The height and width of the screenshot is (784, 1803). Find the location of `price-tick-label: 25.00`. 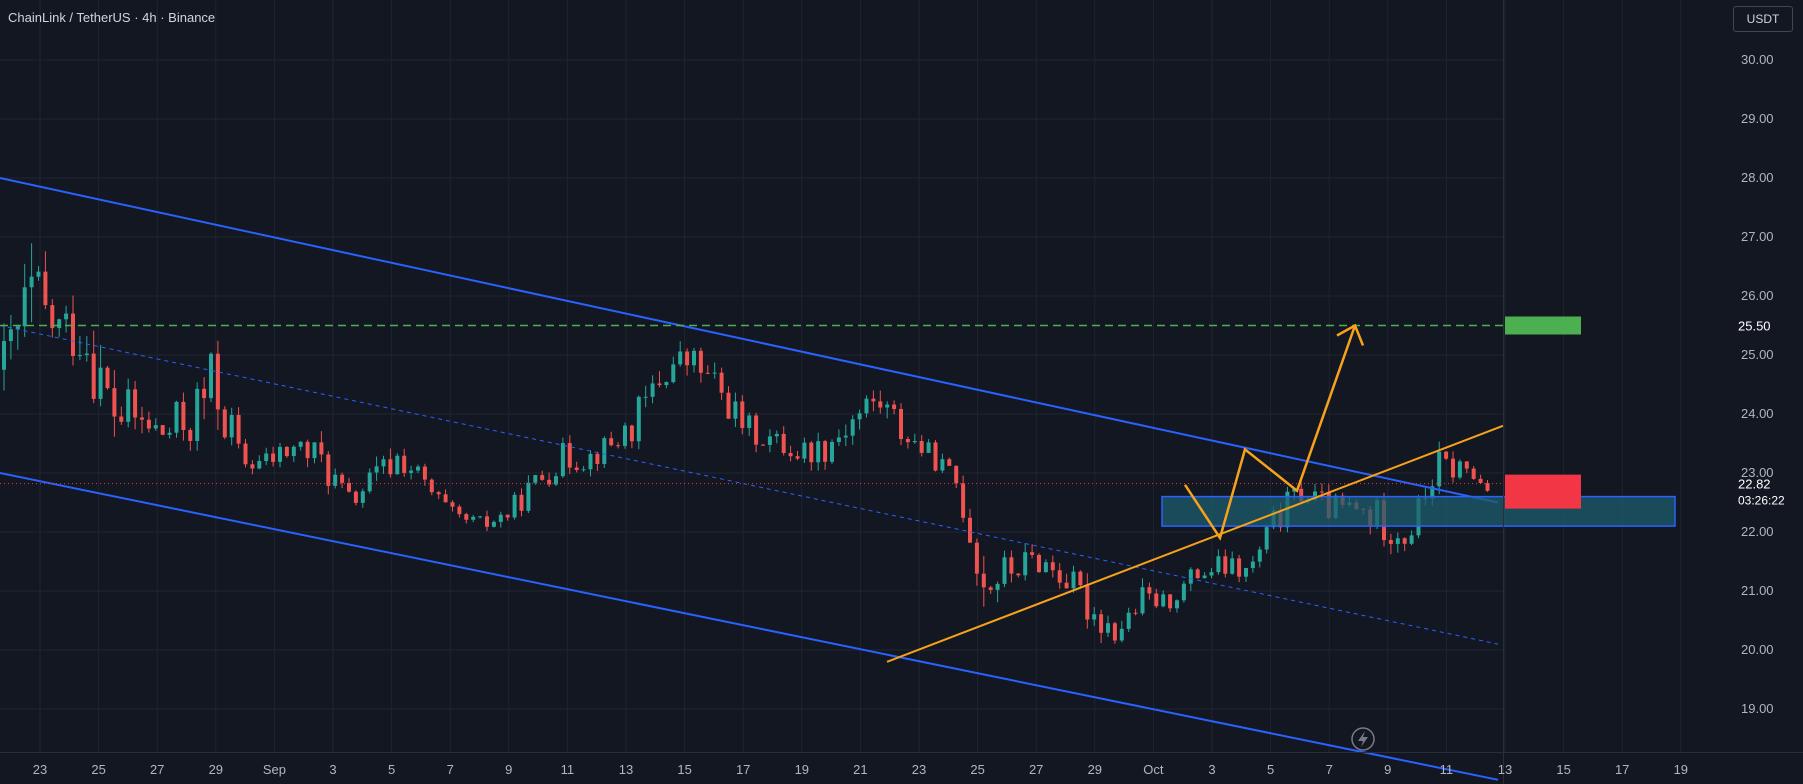

price-tick-label: 25.00 is located at coordinates (1757, 354).